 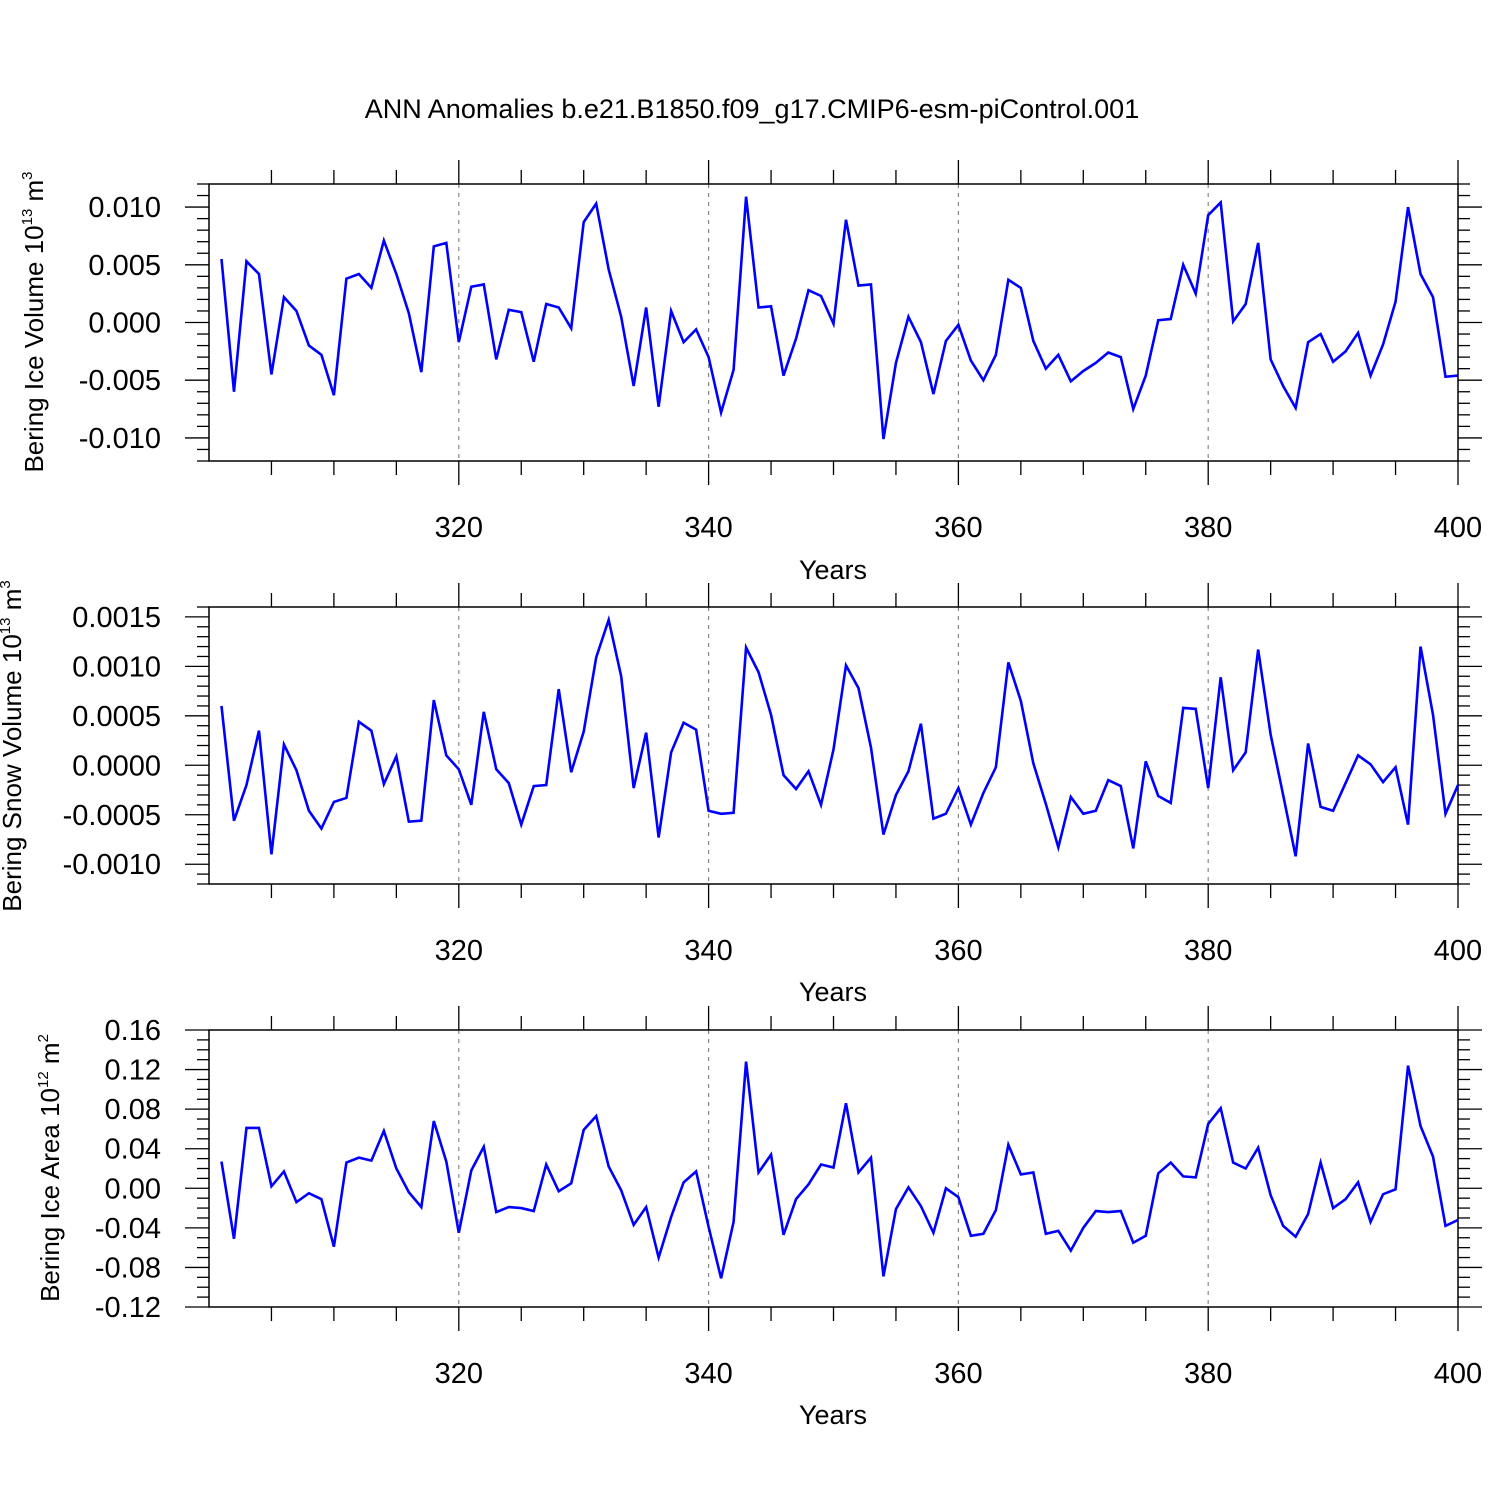 I want to click on ice-volume-ylabel-exponent: 13, so click(x=27, y=217).